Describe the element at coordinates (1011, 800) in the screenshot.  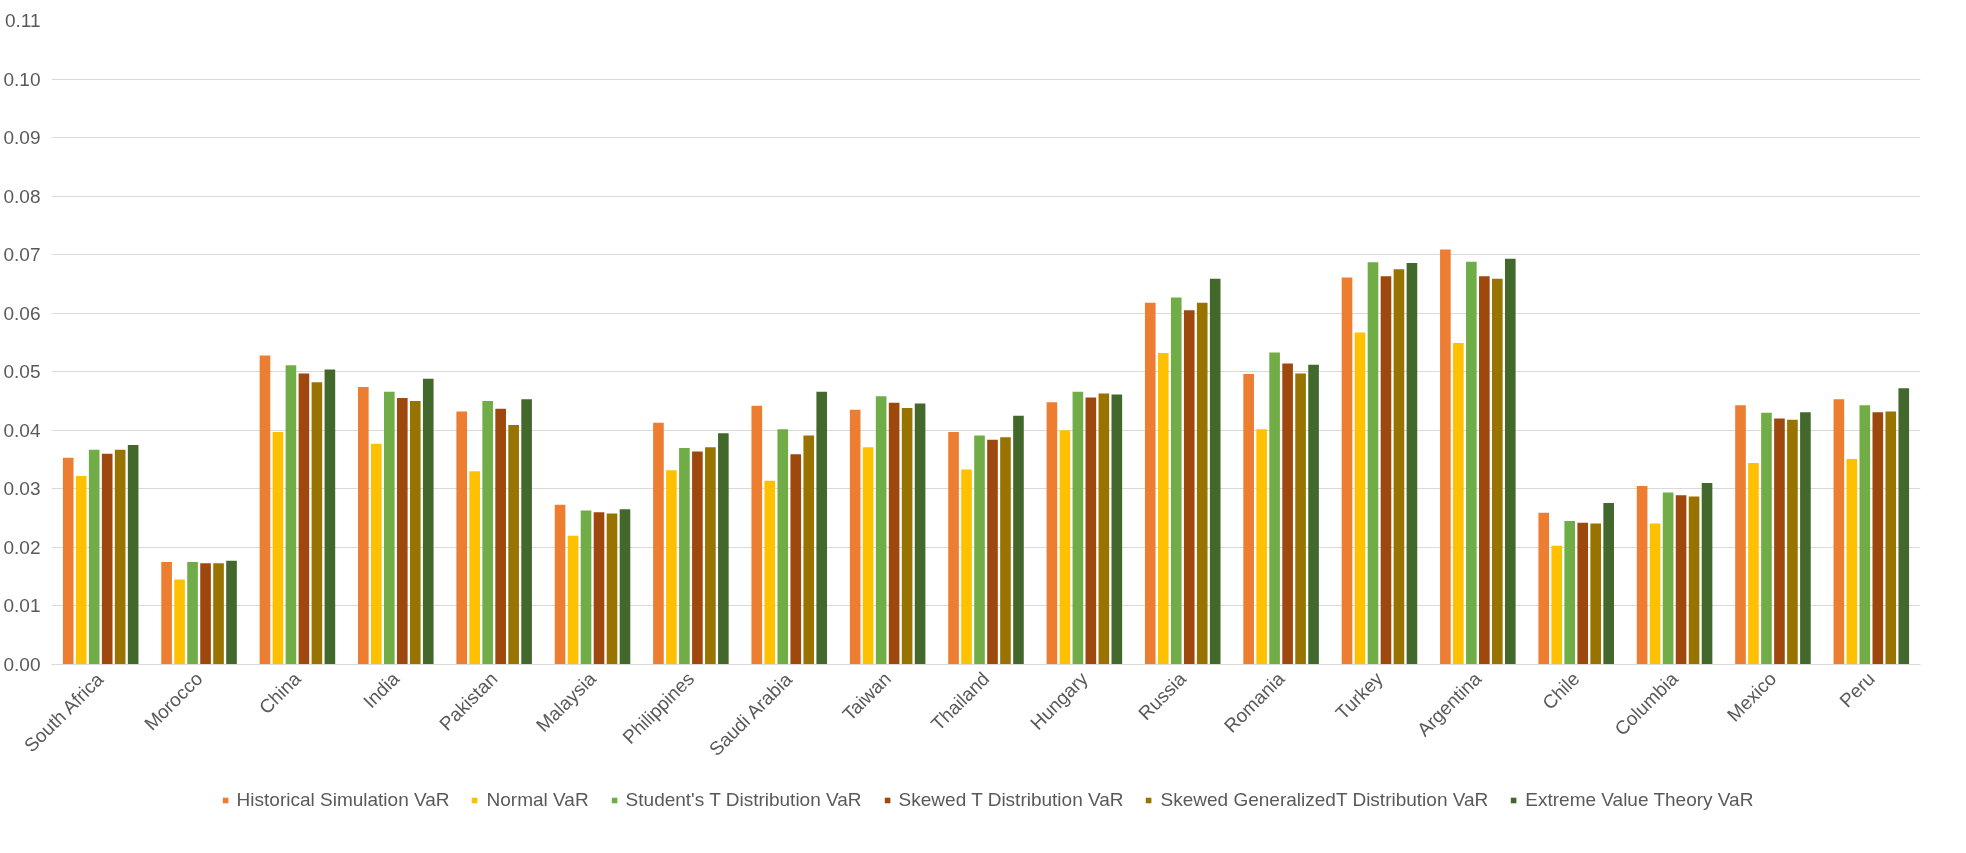
I see `legend-label: Skewed T Distribution VaR` at that location.